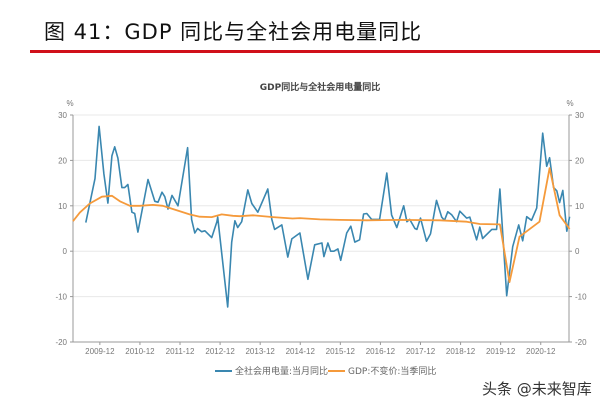 The width and height of the screenshot is (600, 407). Describe the element at coordinates (69, 103) in the screenshot. I see `y-left-unit: %` at that location.